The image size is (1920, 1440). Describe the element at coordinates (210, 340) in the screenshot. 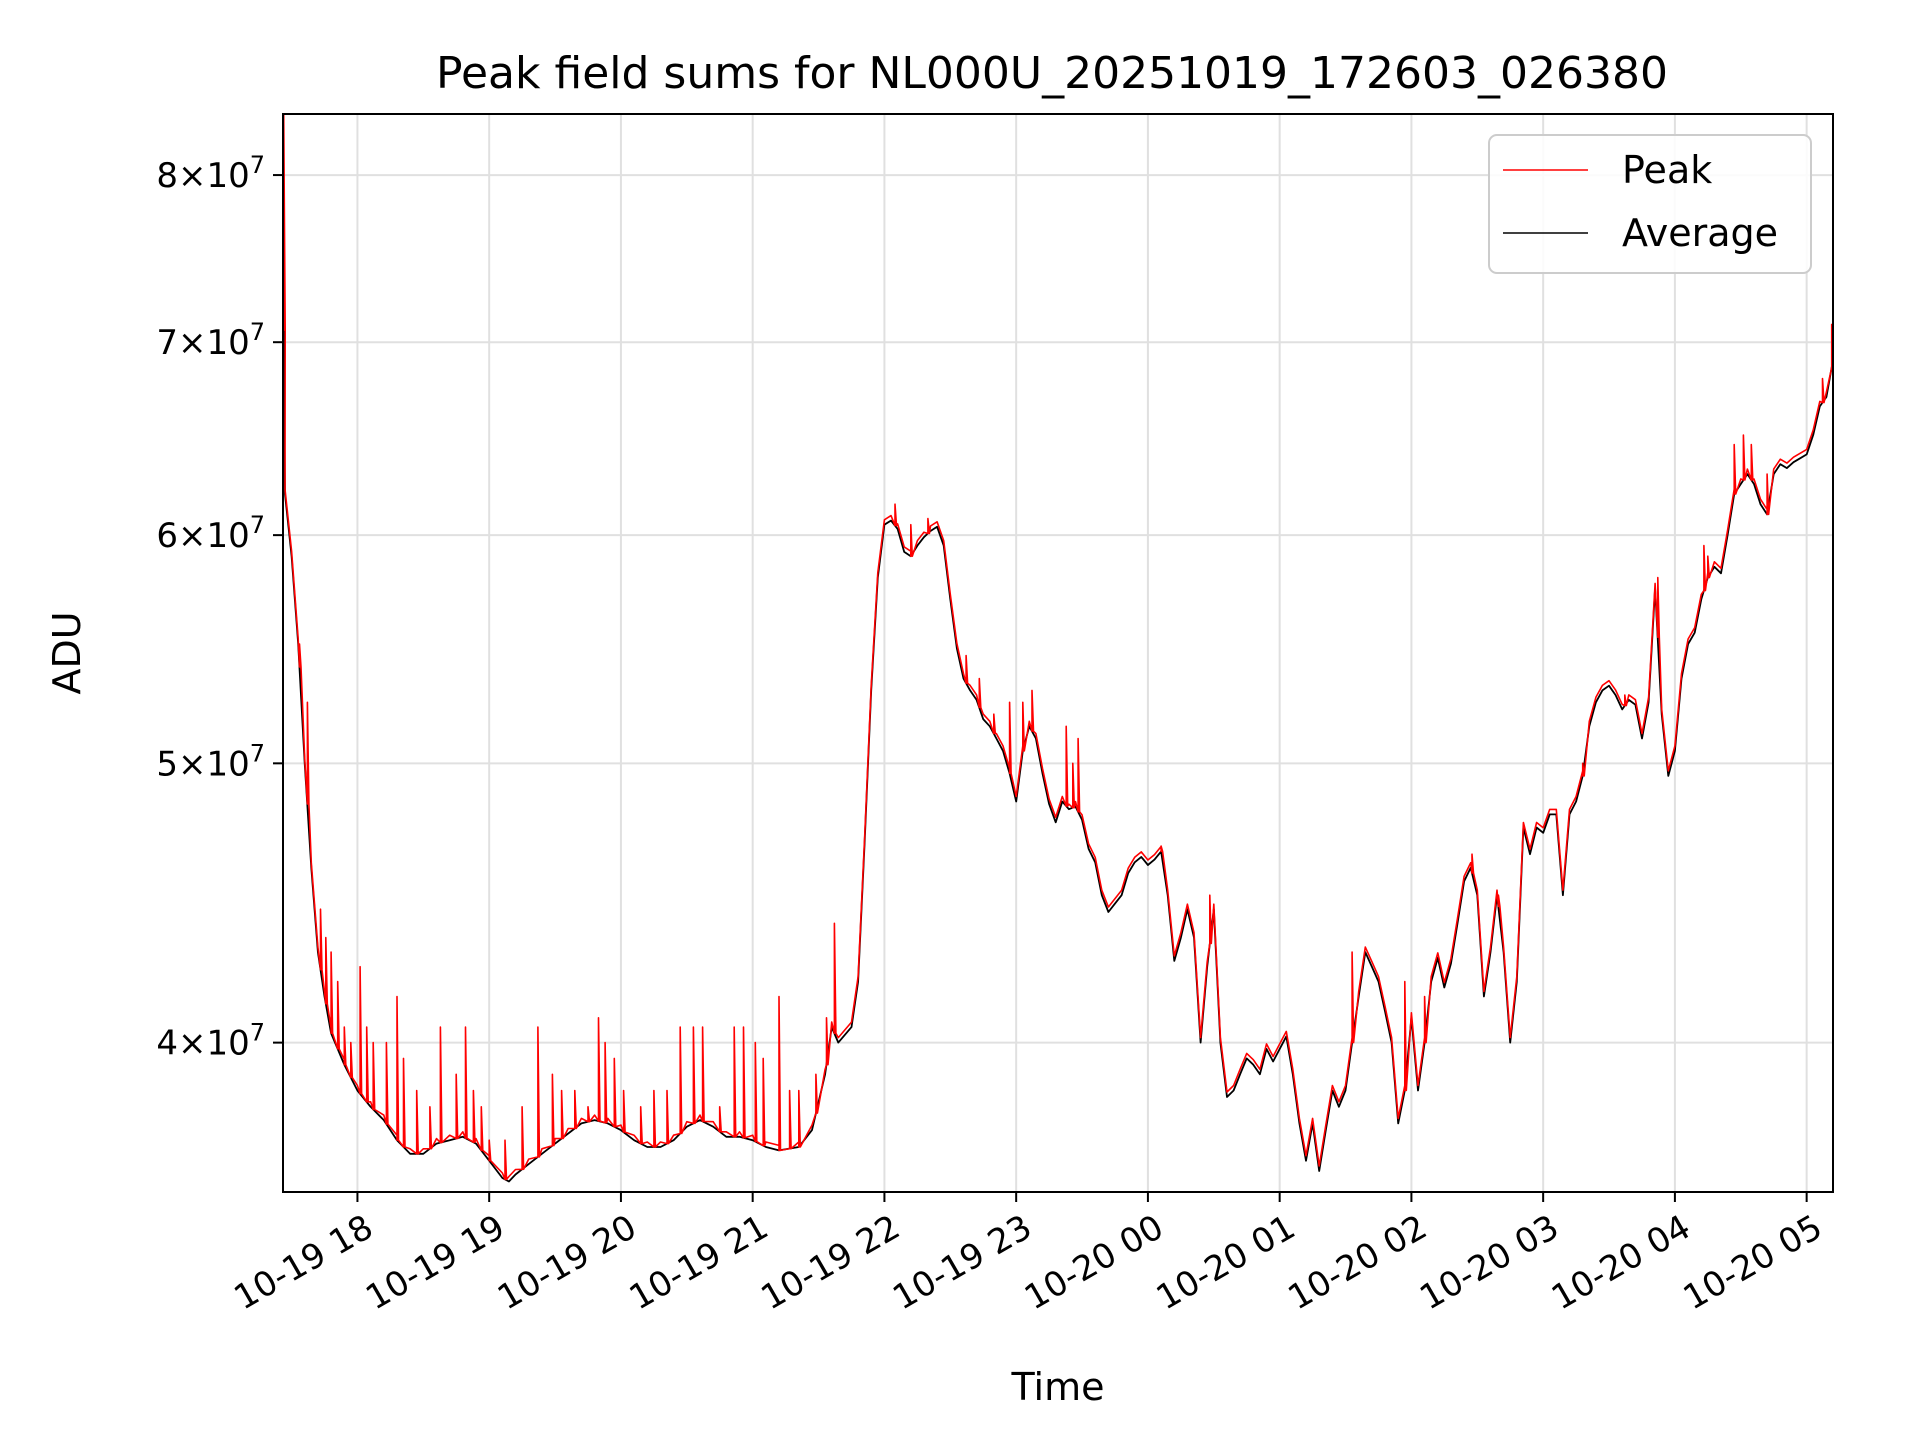

I see `y-tick-label: 7×107` at that location.